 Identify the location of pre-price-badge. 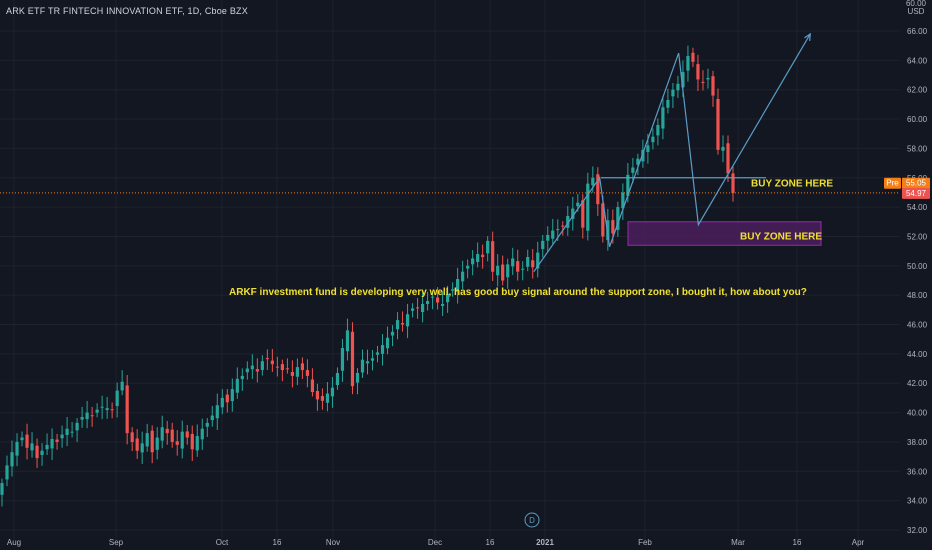
(916, 183).